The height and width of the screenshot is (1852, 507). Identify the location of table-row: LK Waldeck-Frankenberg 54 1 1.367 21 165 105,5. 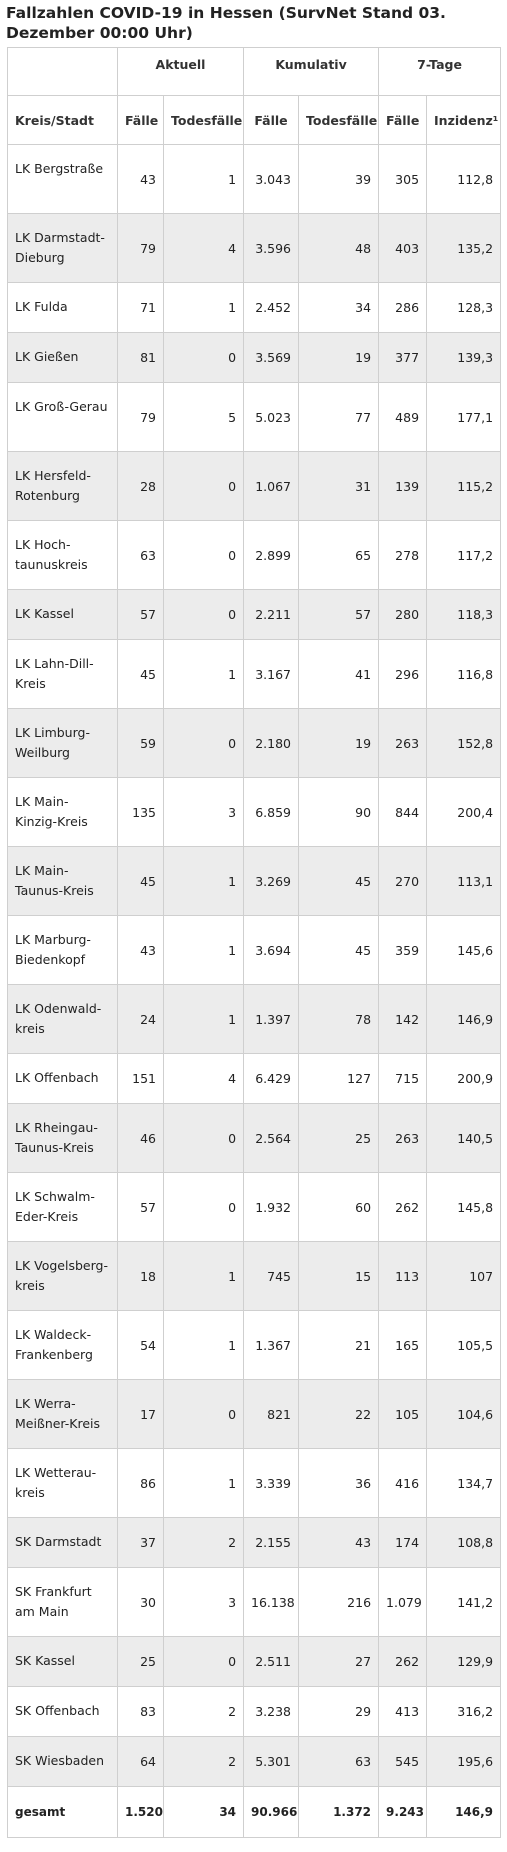
(254, 1345).